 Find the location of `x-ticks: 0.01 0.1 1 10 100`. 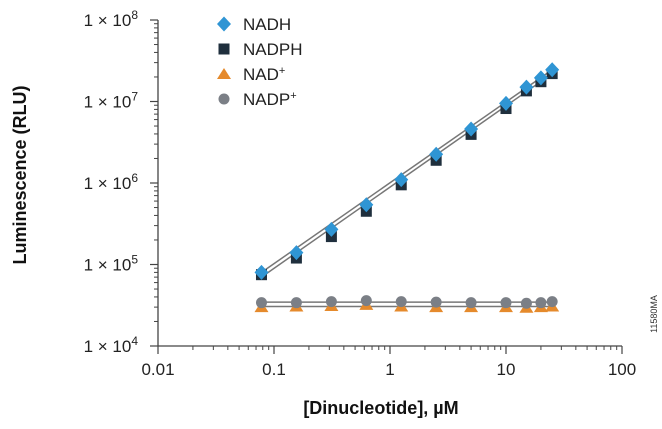

x-ticks: 0.01 0.1 1 10 100 is located at coordinates (388, 362).